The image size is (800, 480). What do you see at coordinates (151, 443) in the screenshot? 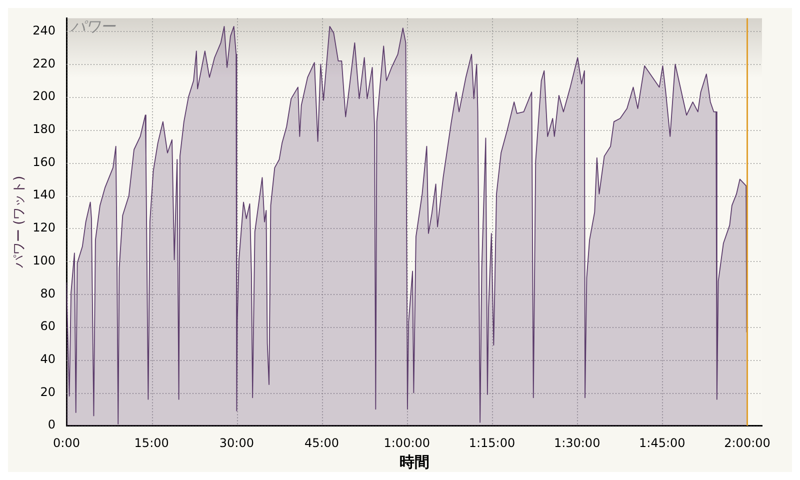
I see `x-tick-label: 15:00` at bounding box center [151, 443].